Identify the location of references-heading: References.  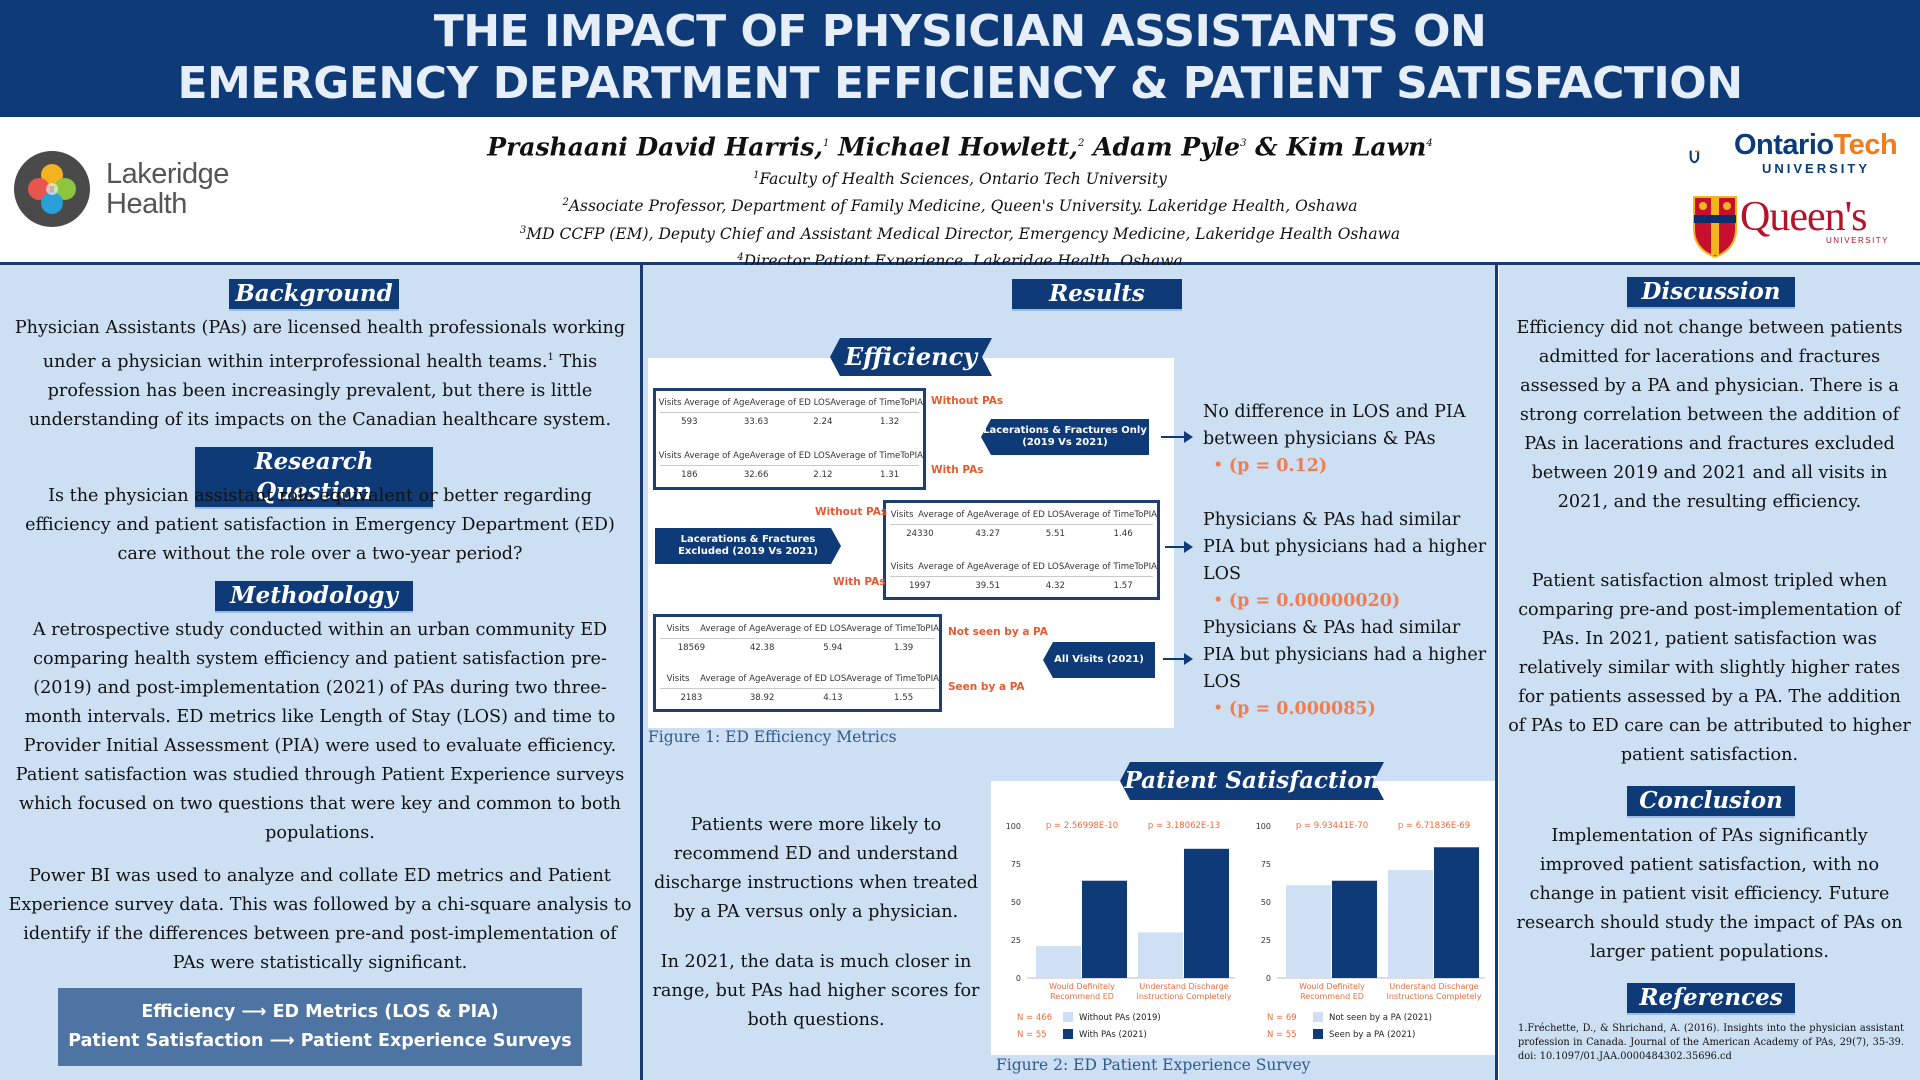
(1711, 999).